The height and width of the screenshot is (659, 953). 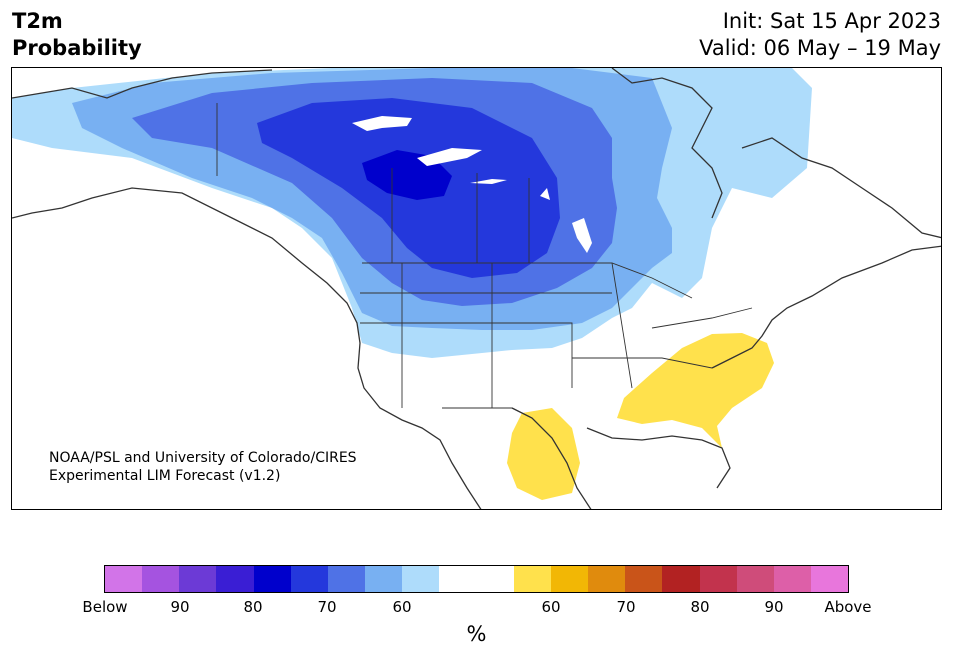 I want to click on map-title: T2m Probability, so click(x=77, y=35).